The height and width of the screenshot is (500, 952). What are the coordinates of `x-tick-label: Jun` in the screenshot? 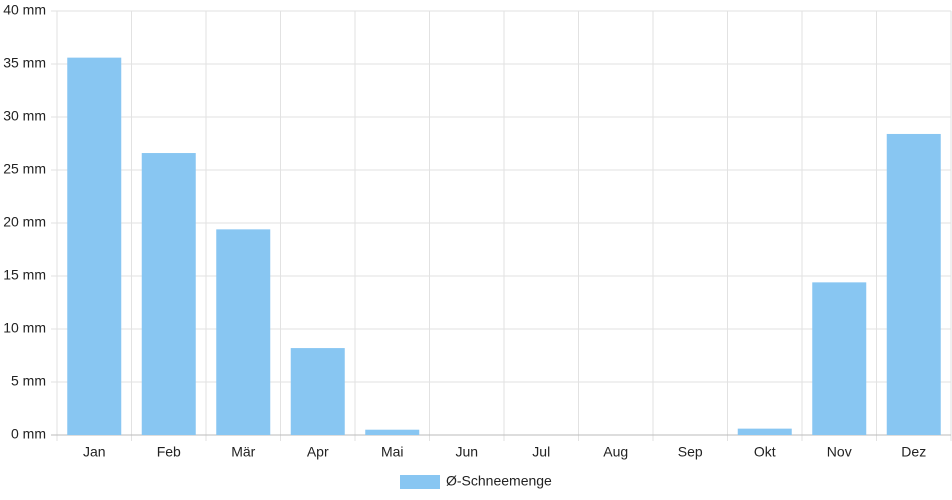 It's located at (466, 452).